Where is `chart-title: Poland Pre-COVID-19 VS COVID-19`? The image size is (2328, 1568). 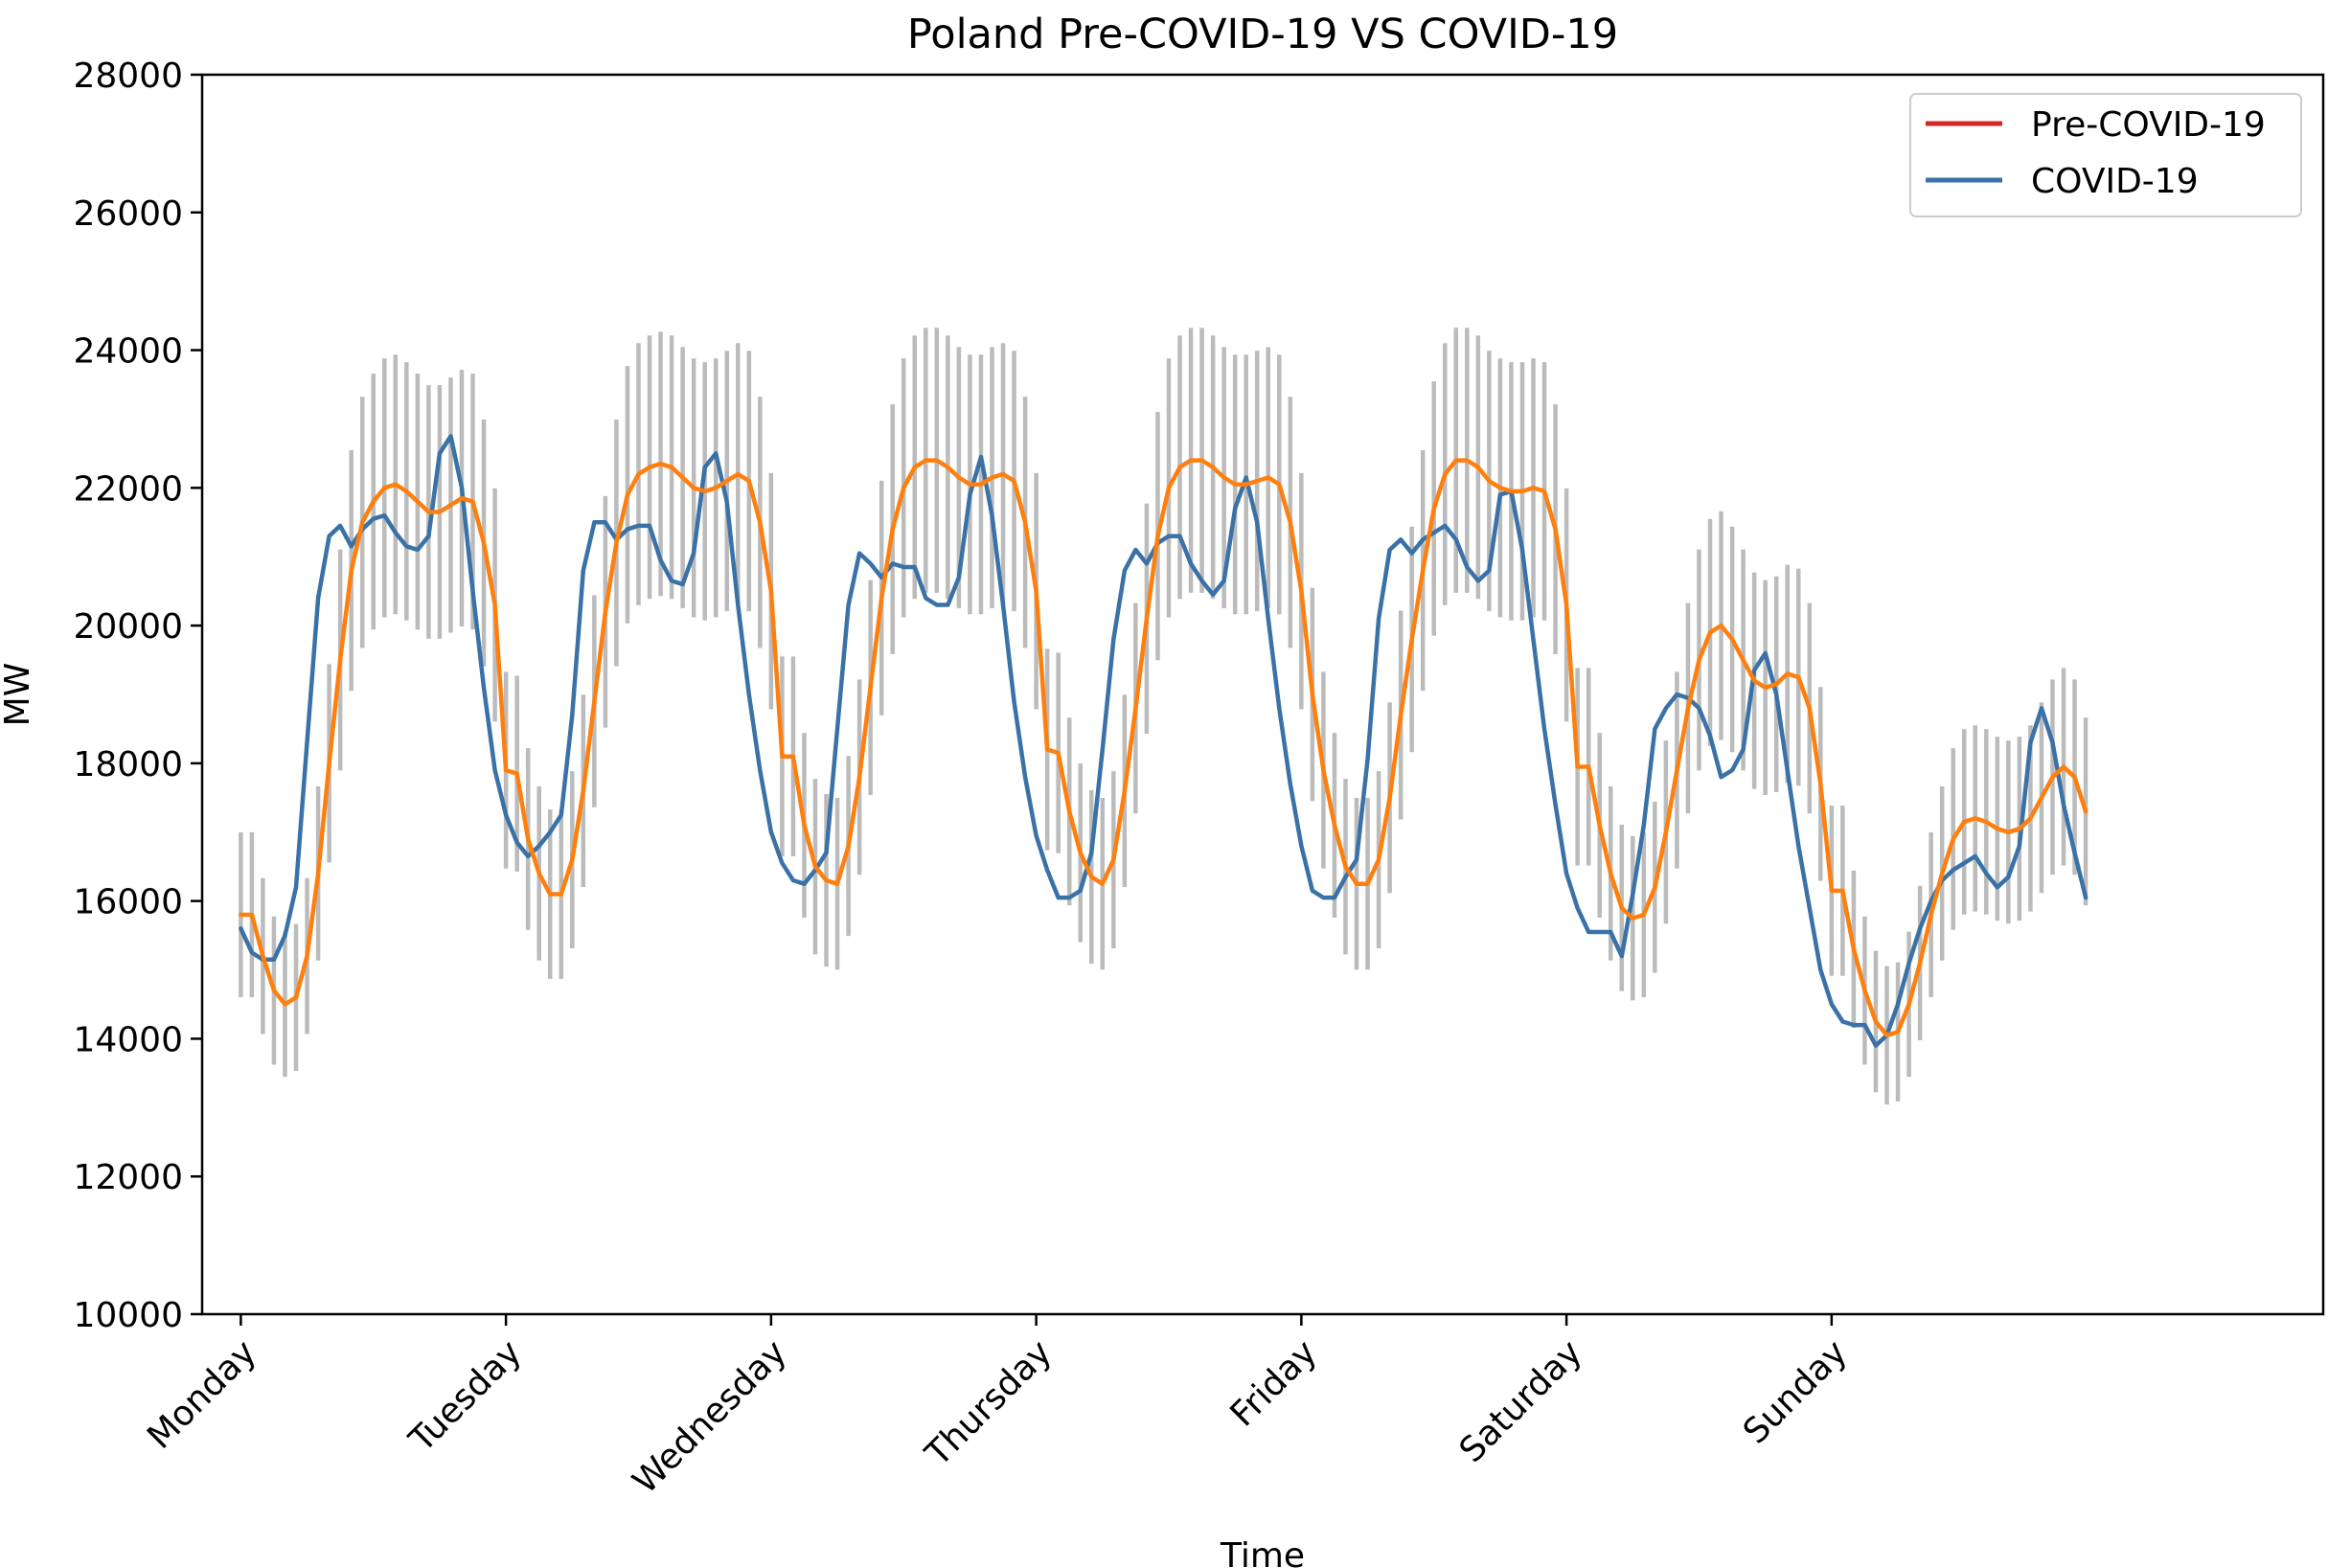 chart-title: Poland Pre-COVID-19 VS COVID-19 is located at coordinates (1263, 34).